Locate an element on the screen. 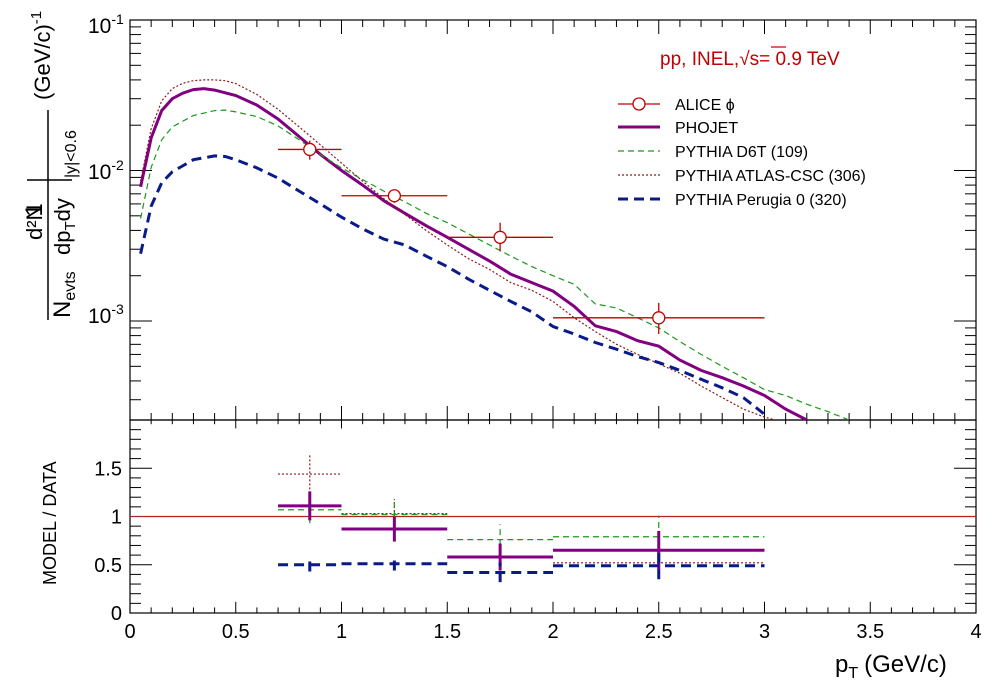  x-tick-label: 3 is located at coordinates (764, 632).